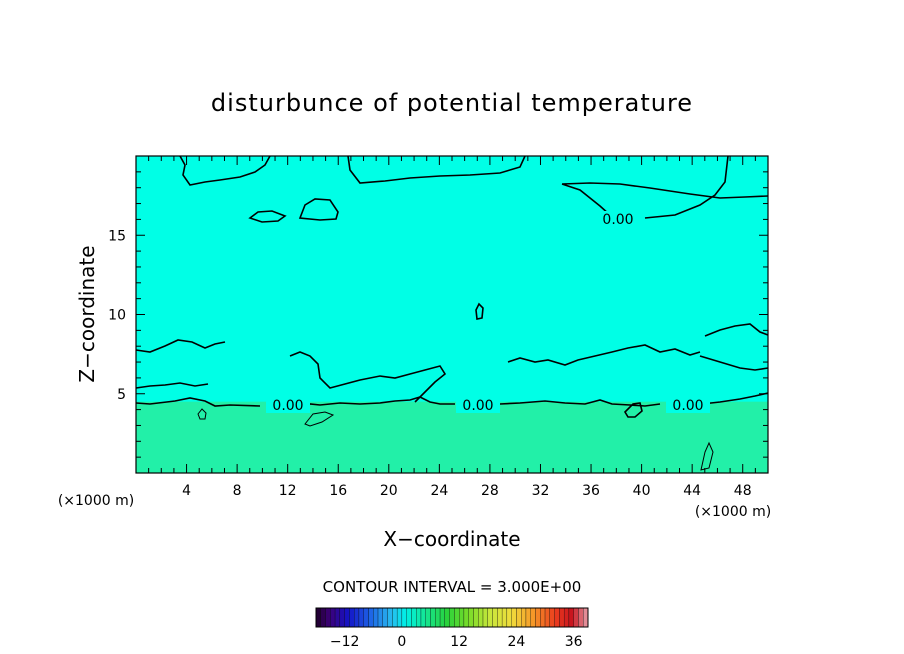 The width and height of the screenshot is (904, 654). What do you see at coordinates (117, 316) in the screenshot?
I see `y-tick-label: 10` at bounding box center [117, 316].